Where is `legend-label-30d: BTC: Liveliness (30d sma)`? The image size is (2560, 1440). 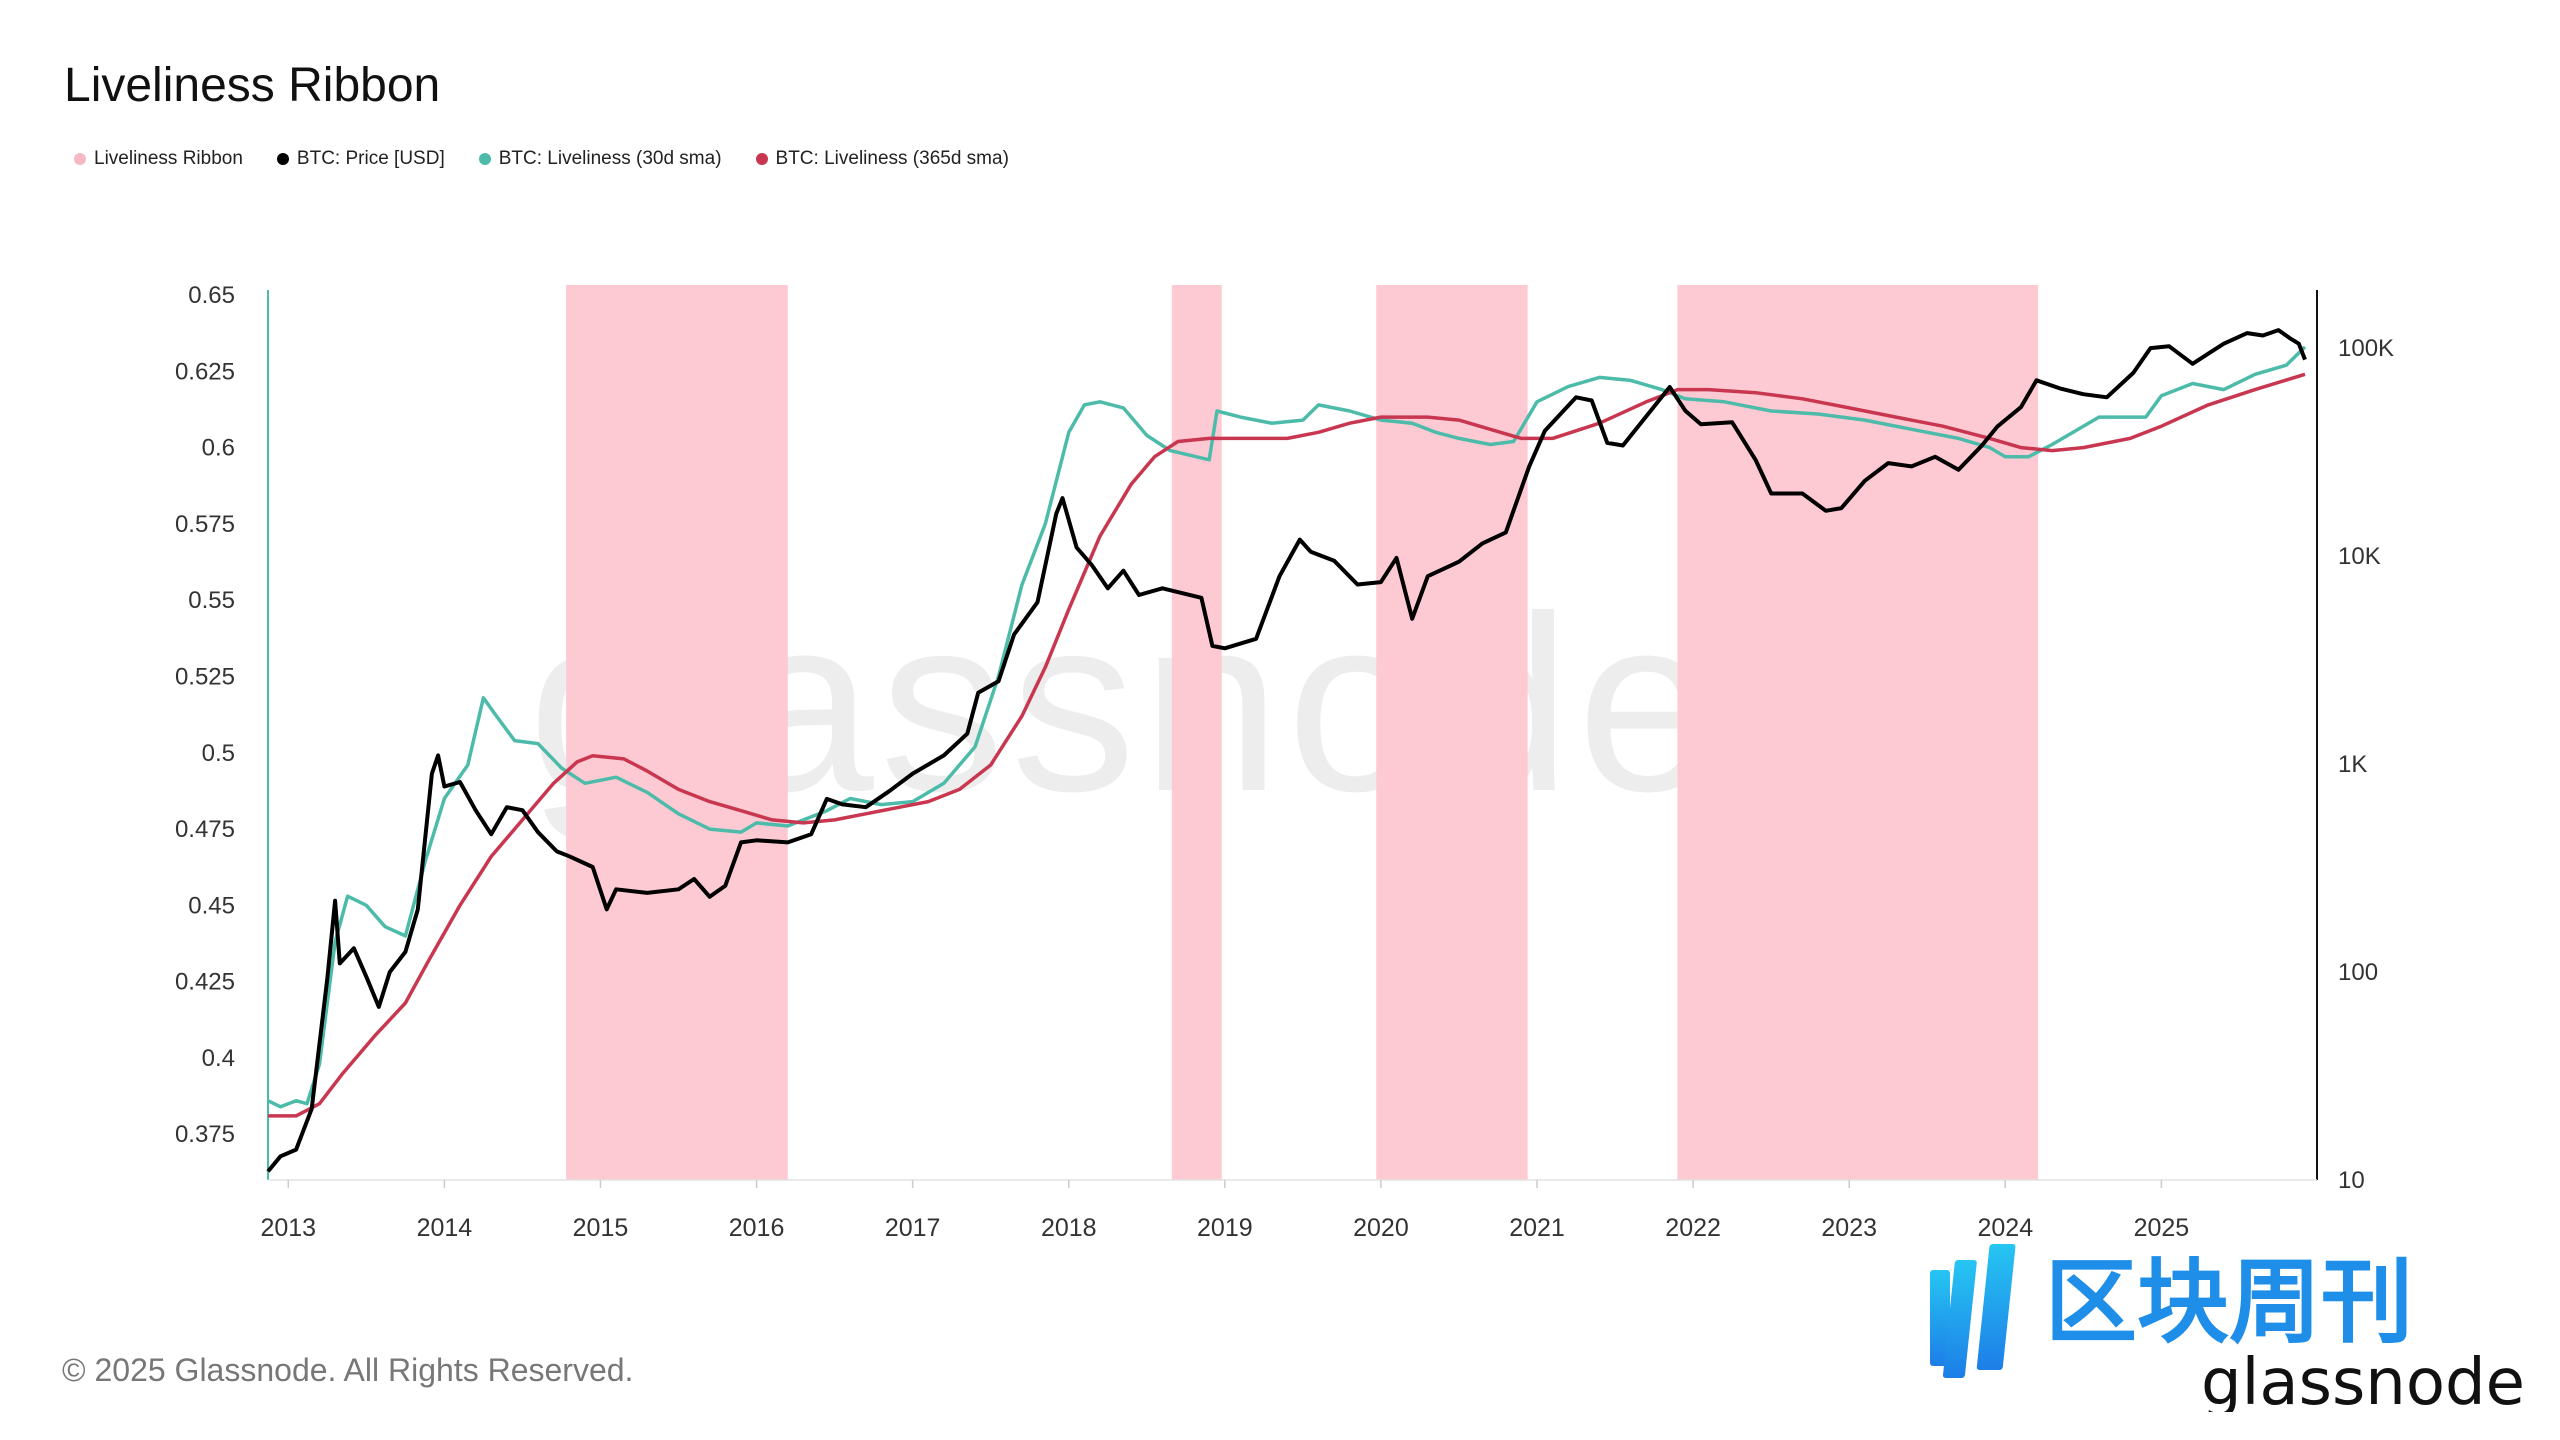 legend-label-30d: BTC: Liveliness (30d sma) is located at coordinates (610, 158).